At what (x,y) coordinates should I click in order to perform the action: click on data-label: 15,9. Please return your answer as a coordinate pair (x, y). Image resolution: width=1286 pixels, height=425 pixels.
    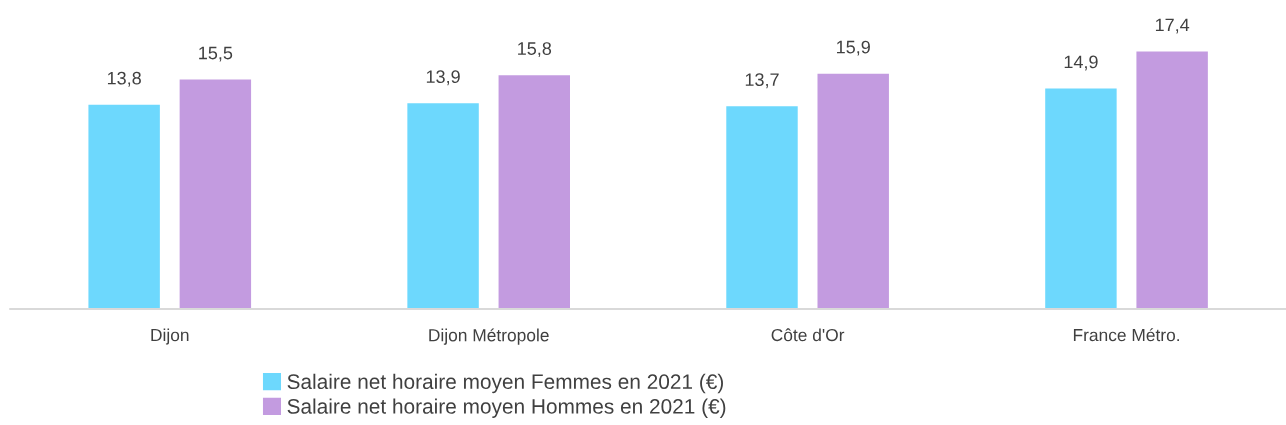
    Looking at the image, I should click on (853, 48).